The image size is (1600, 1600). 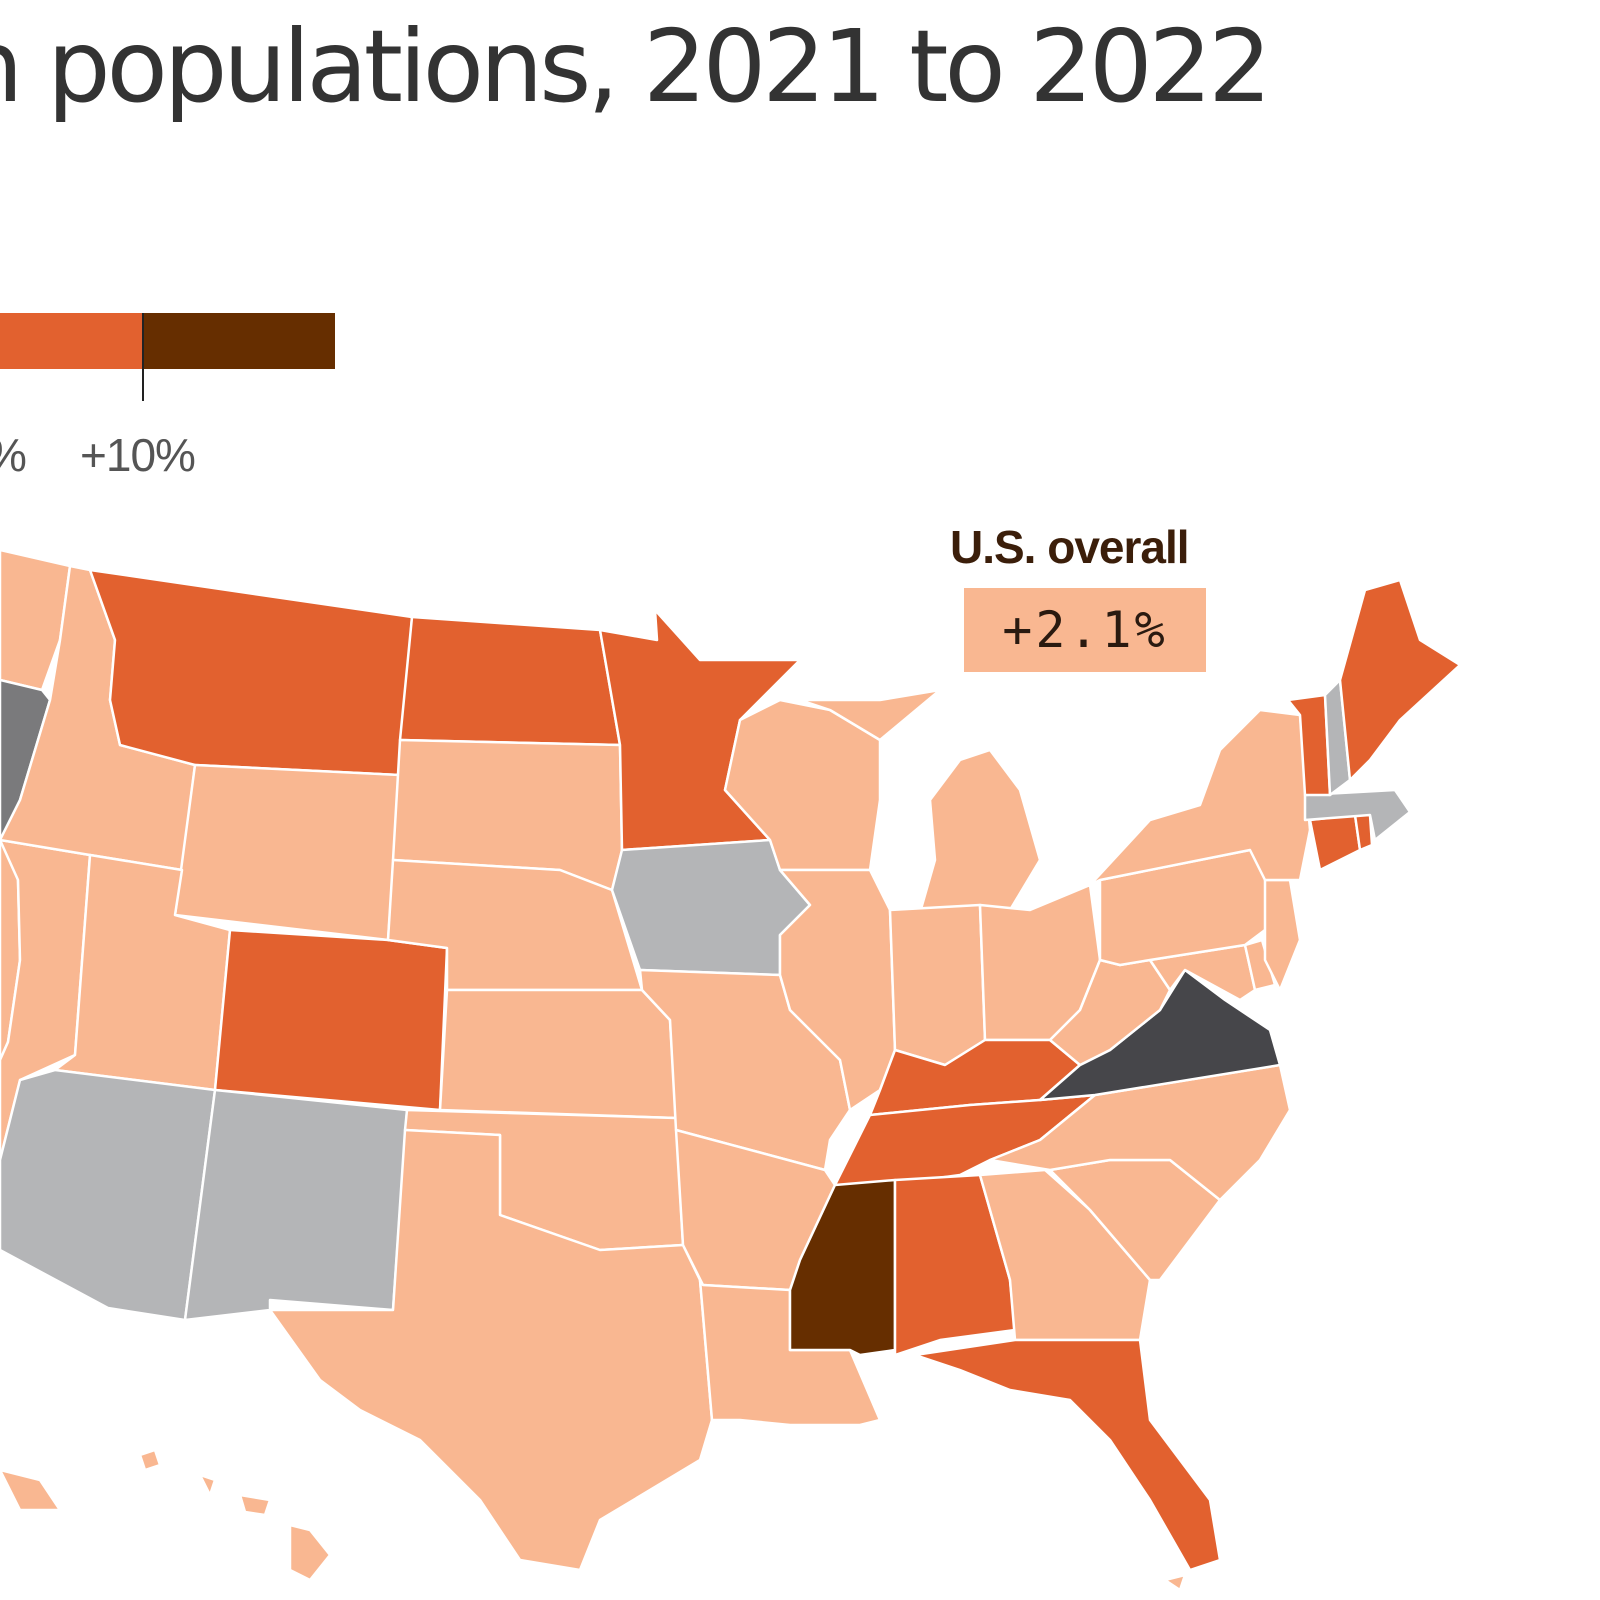 I want to click on state-florida, so click(x=1067, y=1455).